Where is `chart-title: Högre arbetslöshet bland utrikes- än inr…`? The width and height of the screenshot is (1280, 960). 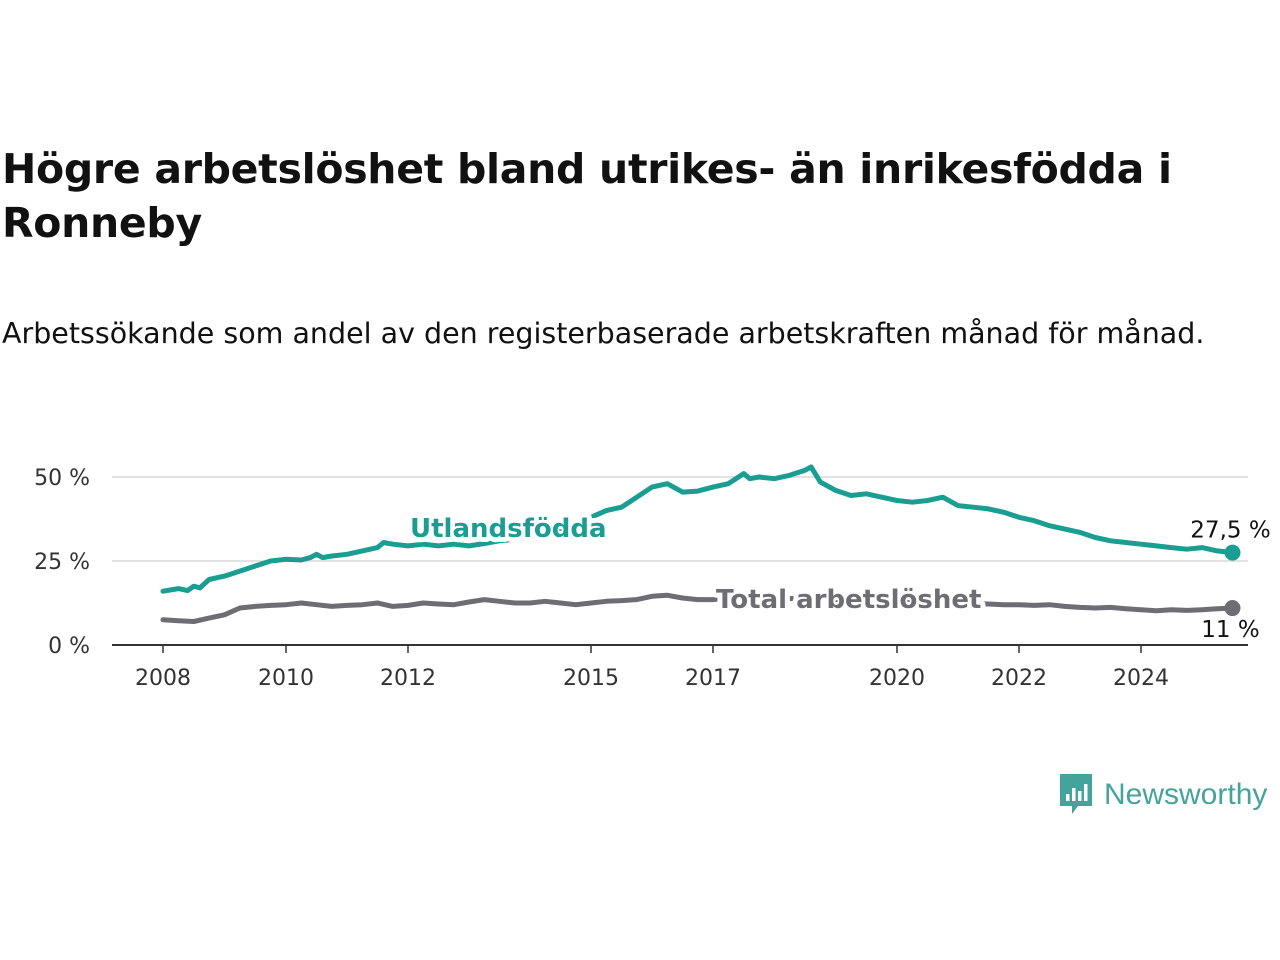
chart-title: Högre arbetslöshet bland utrikes- än inr… is located at coordinates (587, 196).